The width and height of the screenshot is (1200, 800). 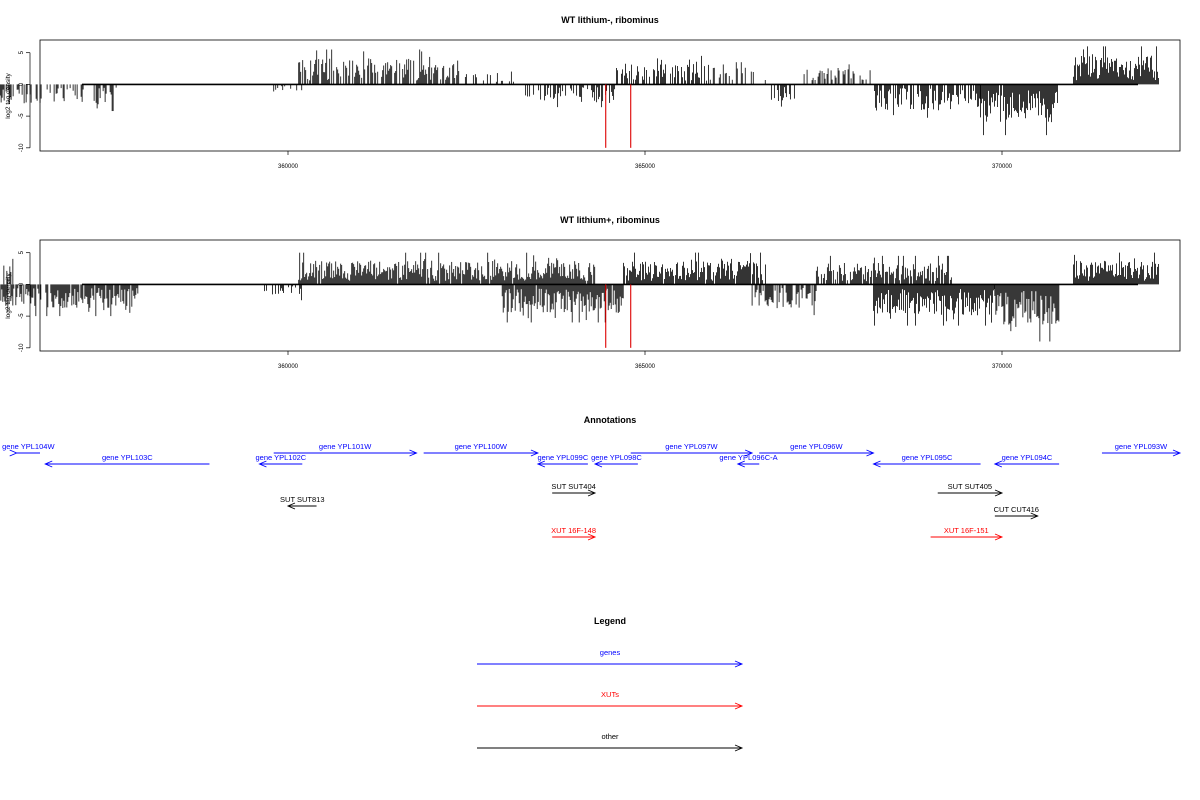 I want to click on annotation-feature: gene YPL098C, so click(x=616, y=460).